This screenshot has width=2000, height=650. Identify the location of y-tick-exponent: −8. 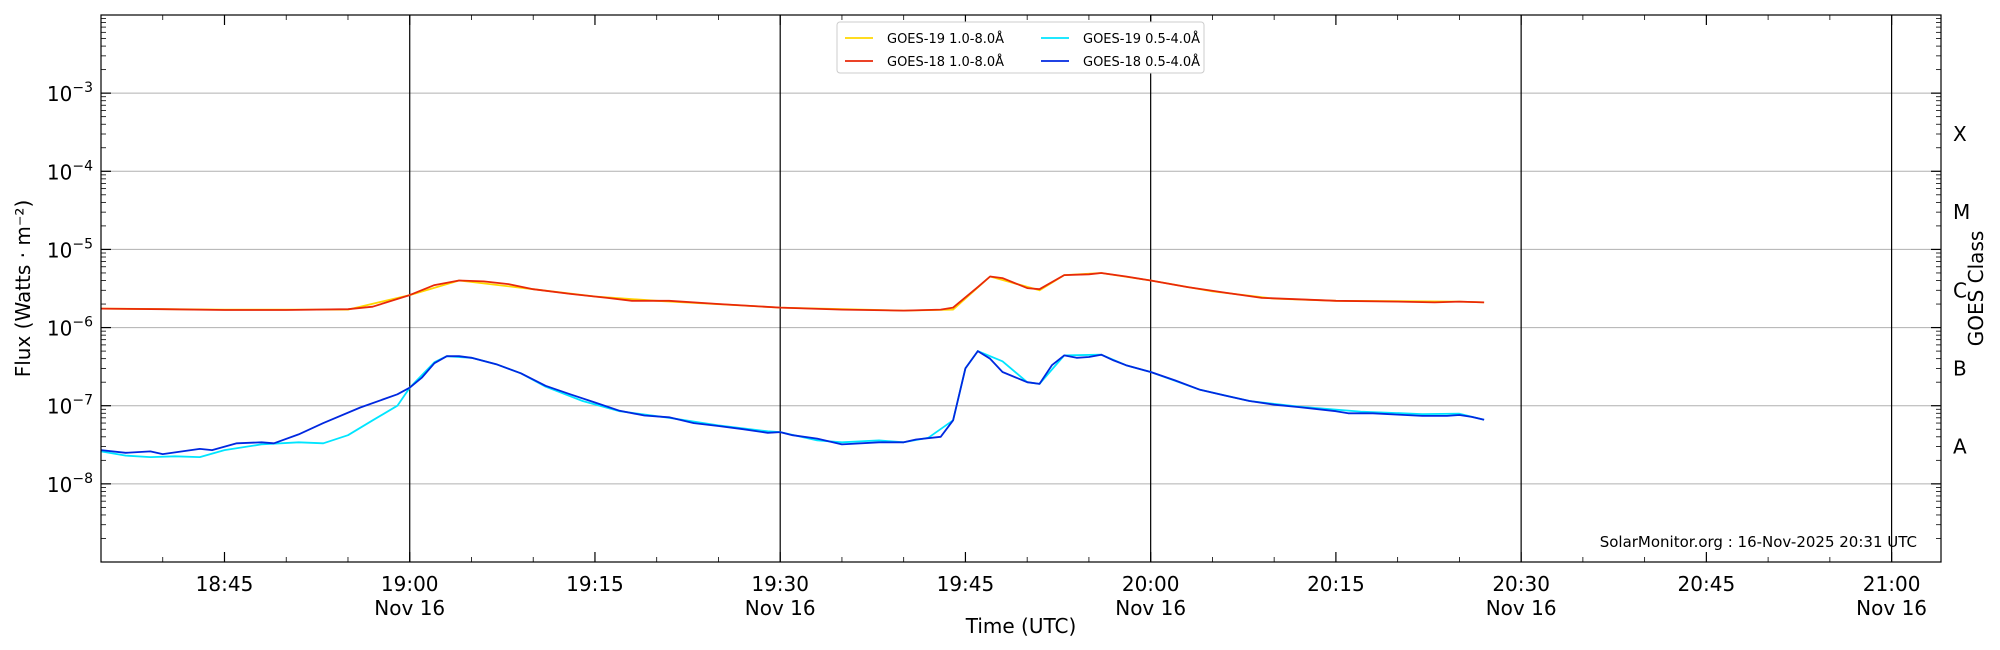
(82, 479).